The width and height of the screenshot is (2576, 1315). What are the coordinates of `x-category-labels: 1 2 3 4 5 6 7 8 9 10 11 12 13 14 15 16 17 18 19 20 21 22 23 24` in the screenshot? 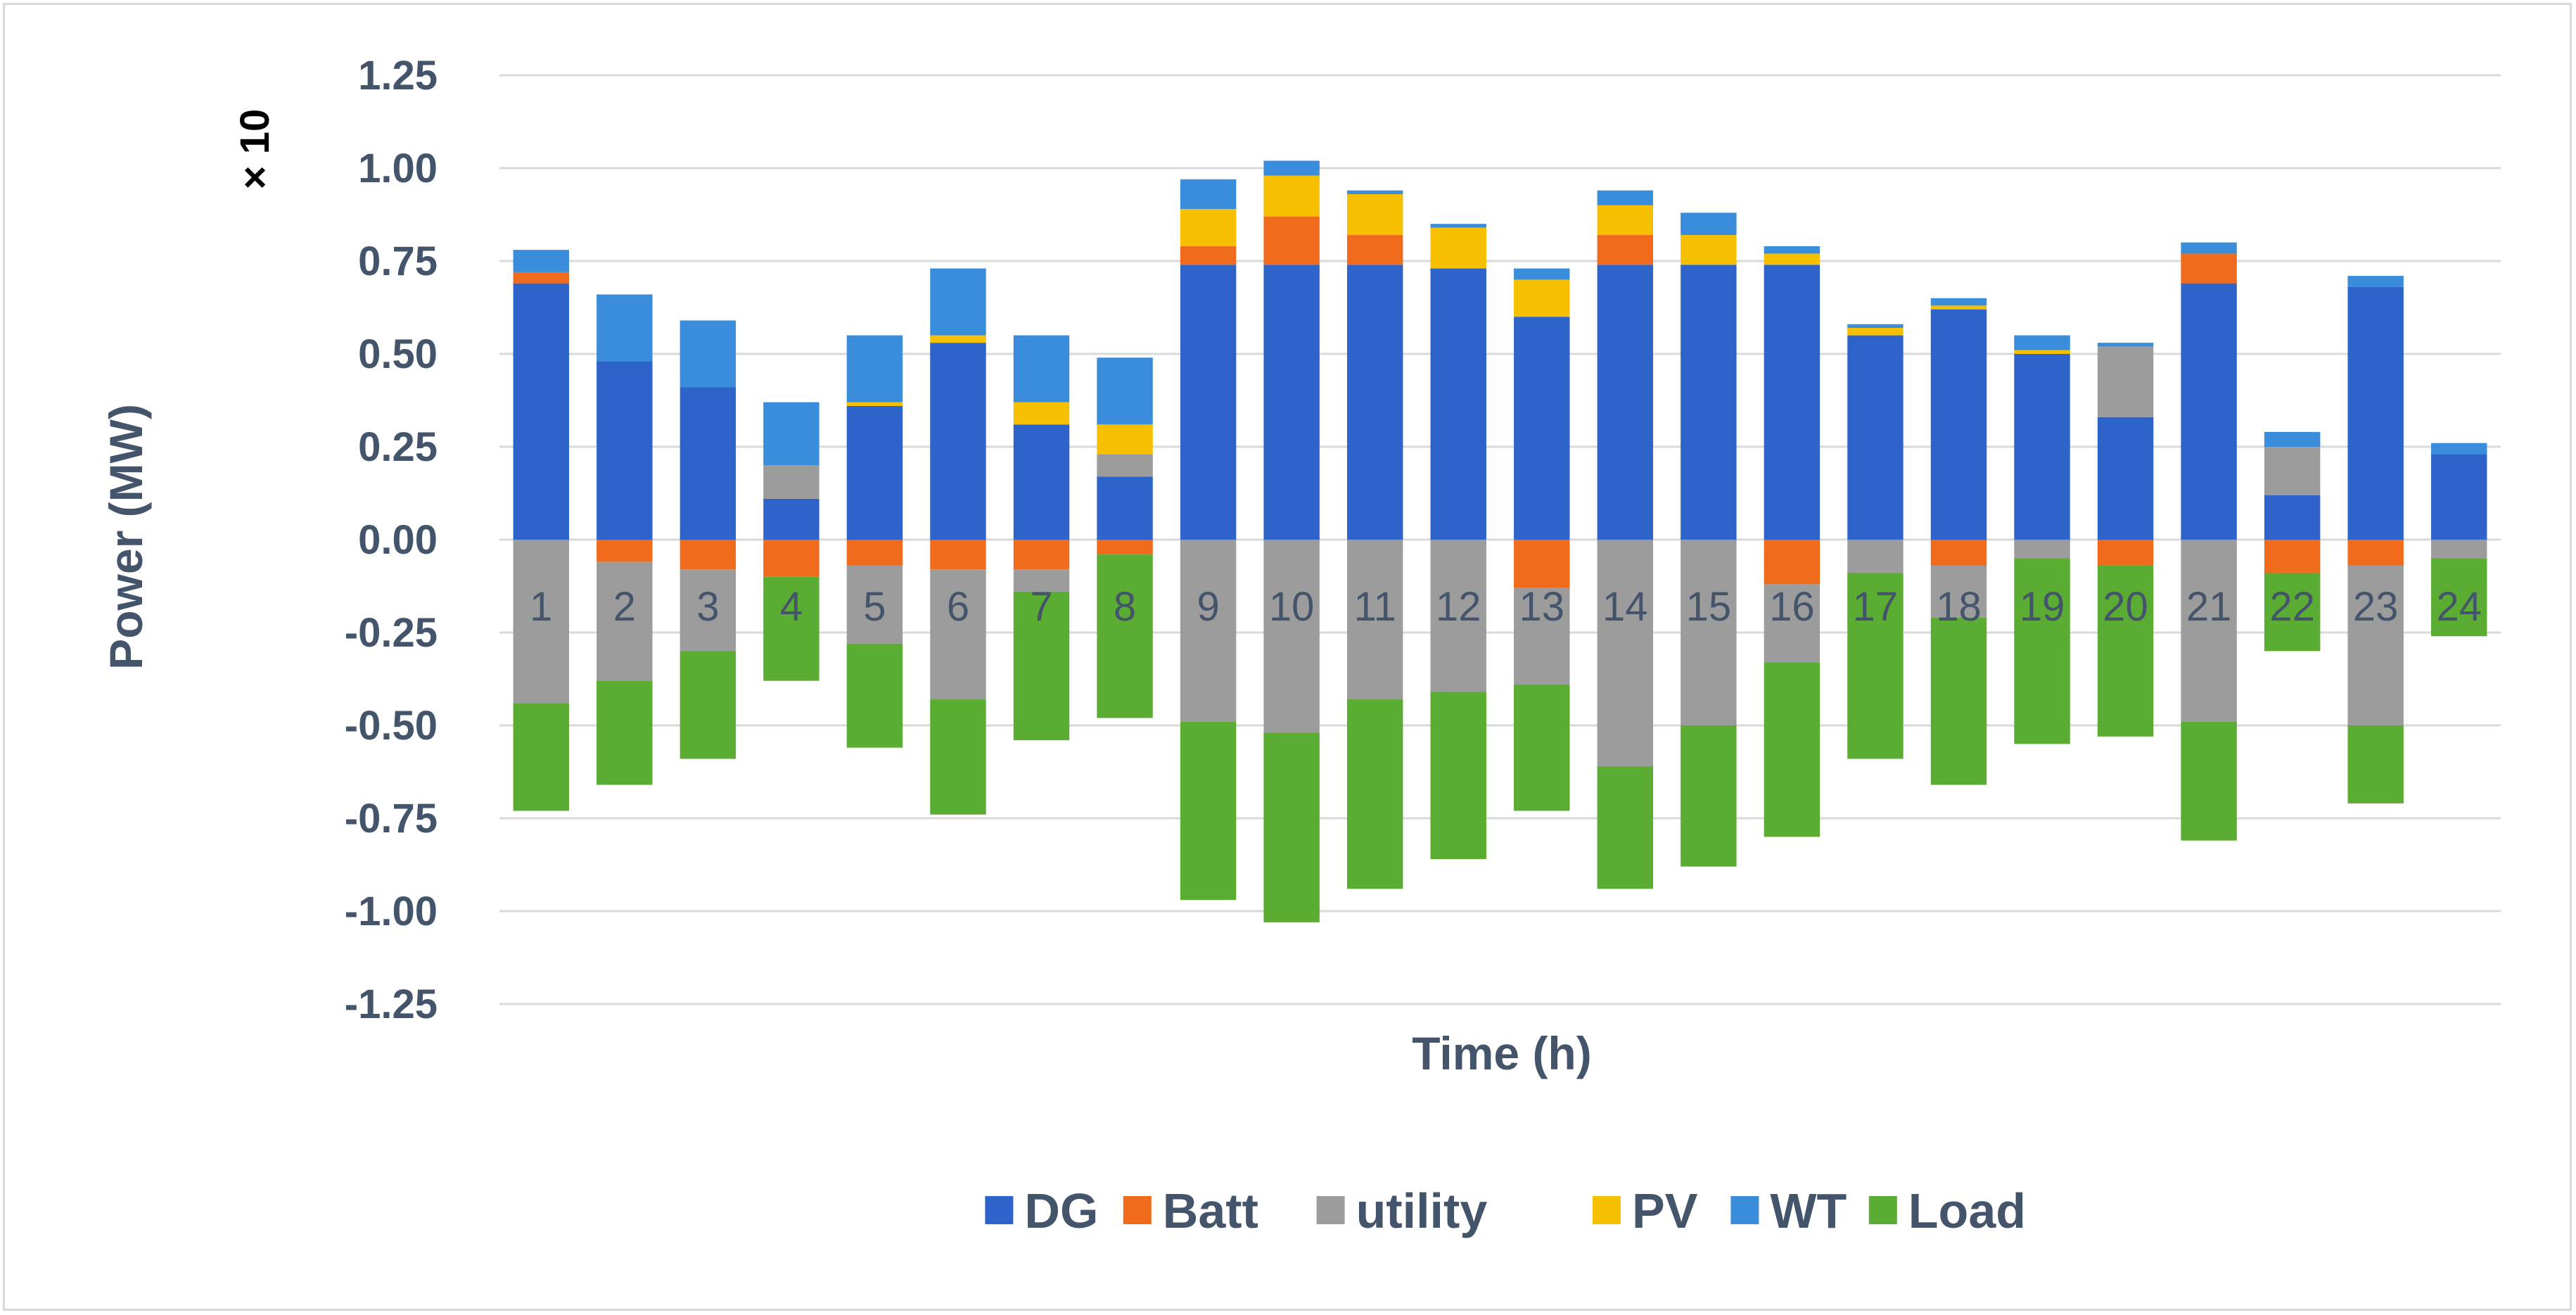 It's located at (1506, 607).